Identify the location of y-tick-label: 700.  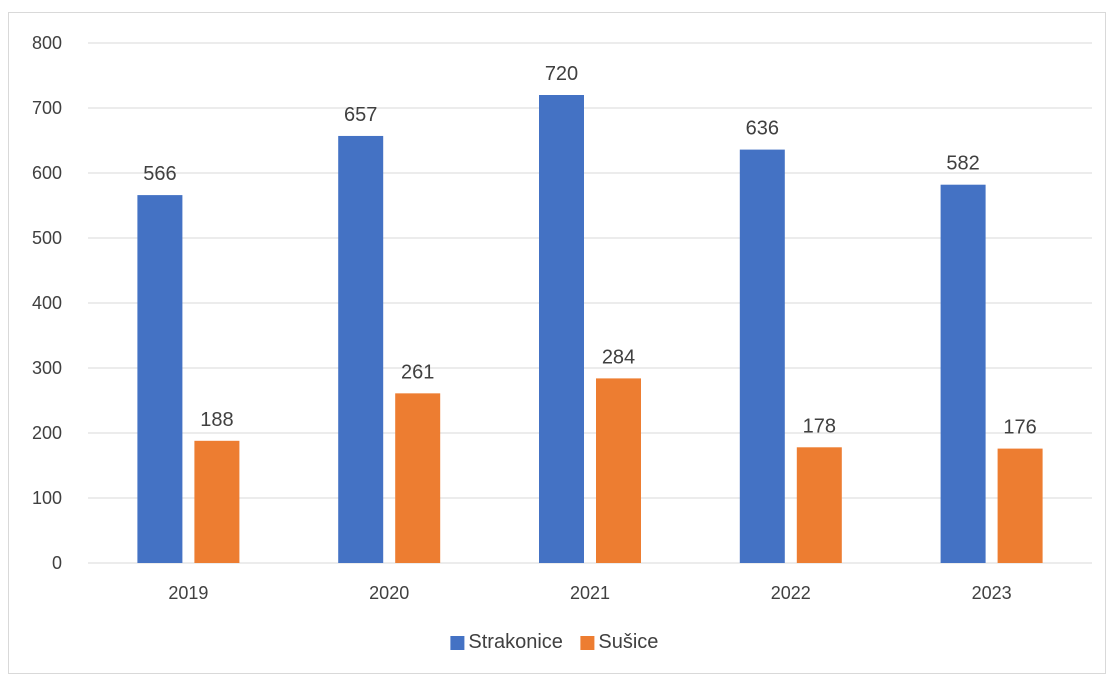
(47, 108).